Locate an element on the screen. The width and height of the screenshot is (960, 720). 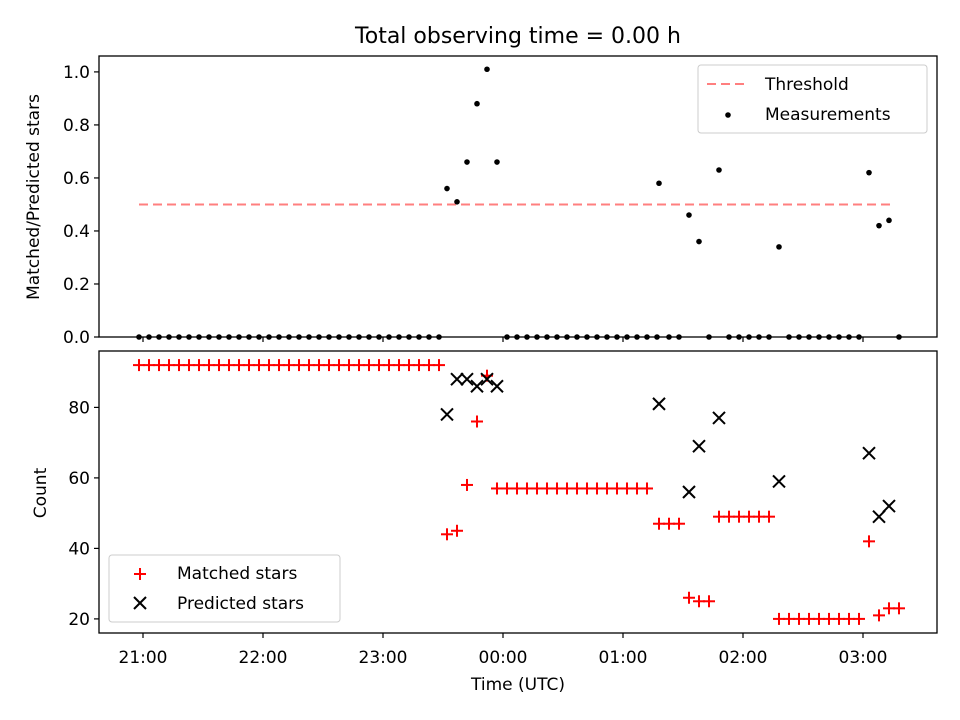
top-legend-box is located at coordinates (812, 99).